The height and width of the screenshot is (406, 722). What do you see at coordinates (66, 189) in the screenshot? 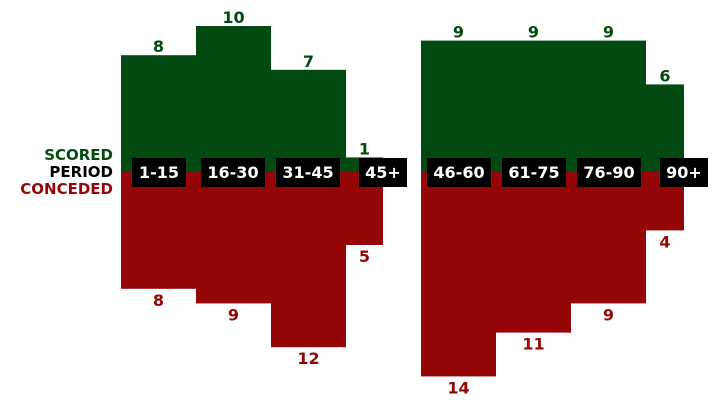
I see `conceded-legend-label: CONCEDED` at bounding box center [66, 189].